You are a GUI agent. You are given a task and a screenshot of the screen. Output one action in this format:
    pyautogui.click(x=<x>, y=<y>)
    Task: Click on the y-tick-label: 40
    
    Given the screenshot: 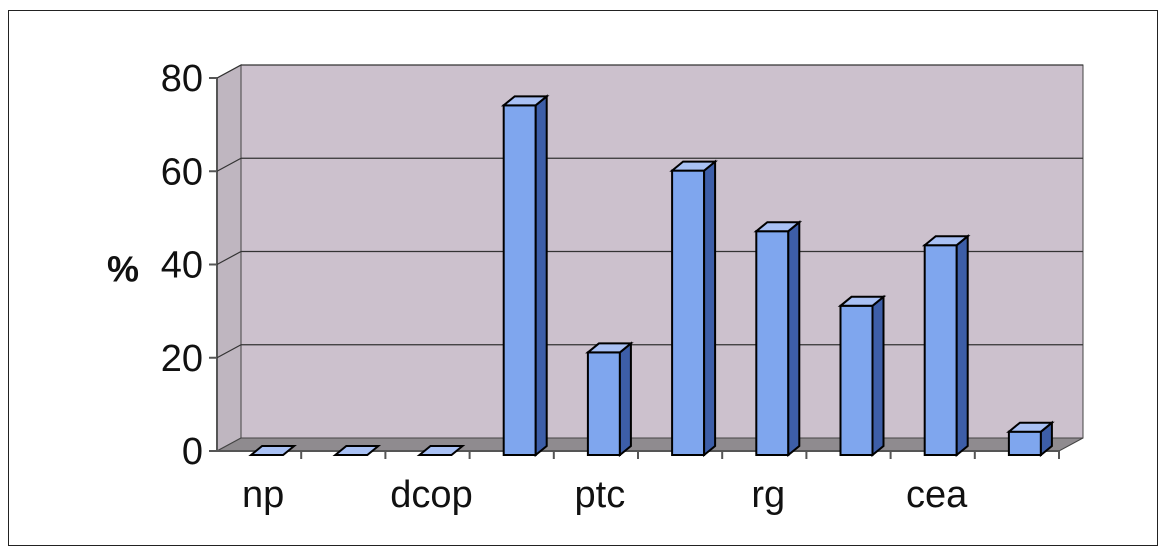 What is the action you would take?
    pyautogui.click(x=182, y=266)
    